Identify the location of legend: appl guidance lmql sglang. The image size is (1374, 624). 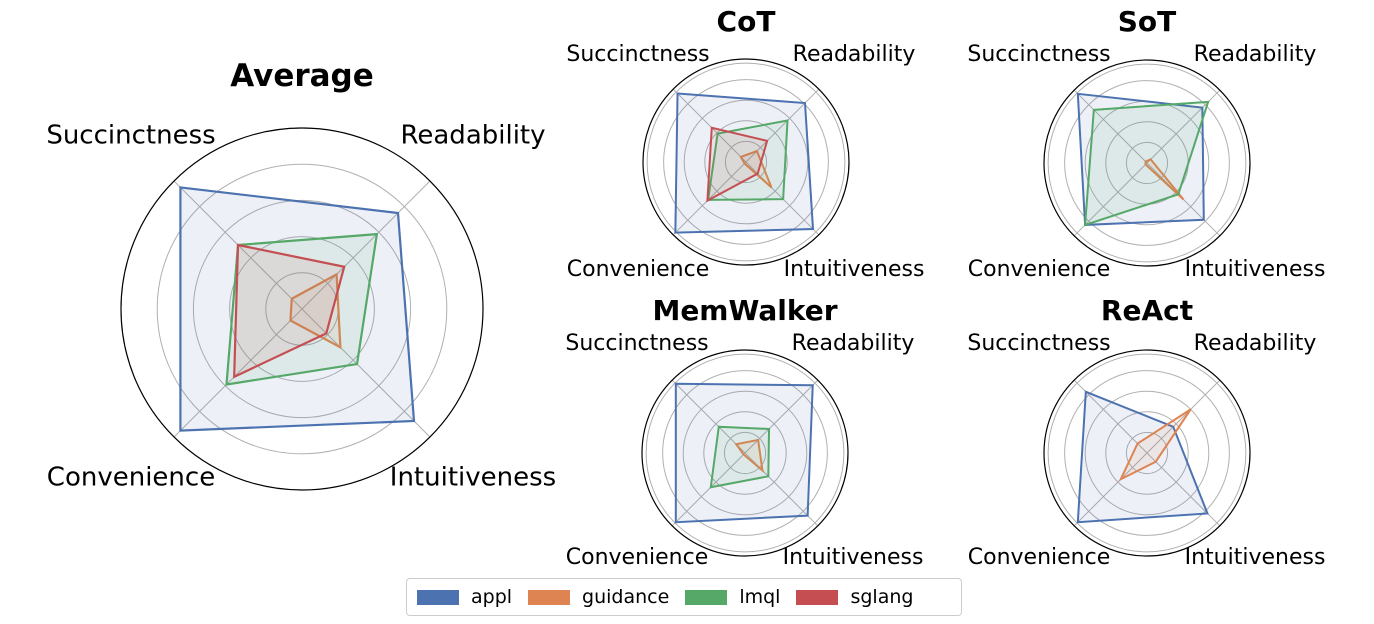
(684, 597).